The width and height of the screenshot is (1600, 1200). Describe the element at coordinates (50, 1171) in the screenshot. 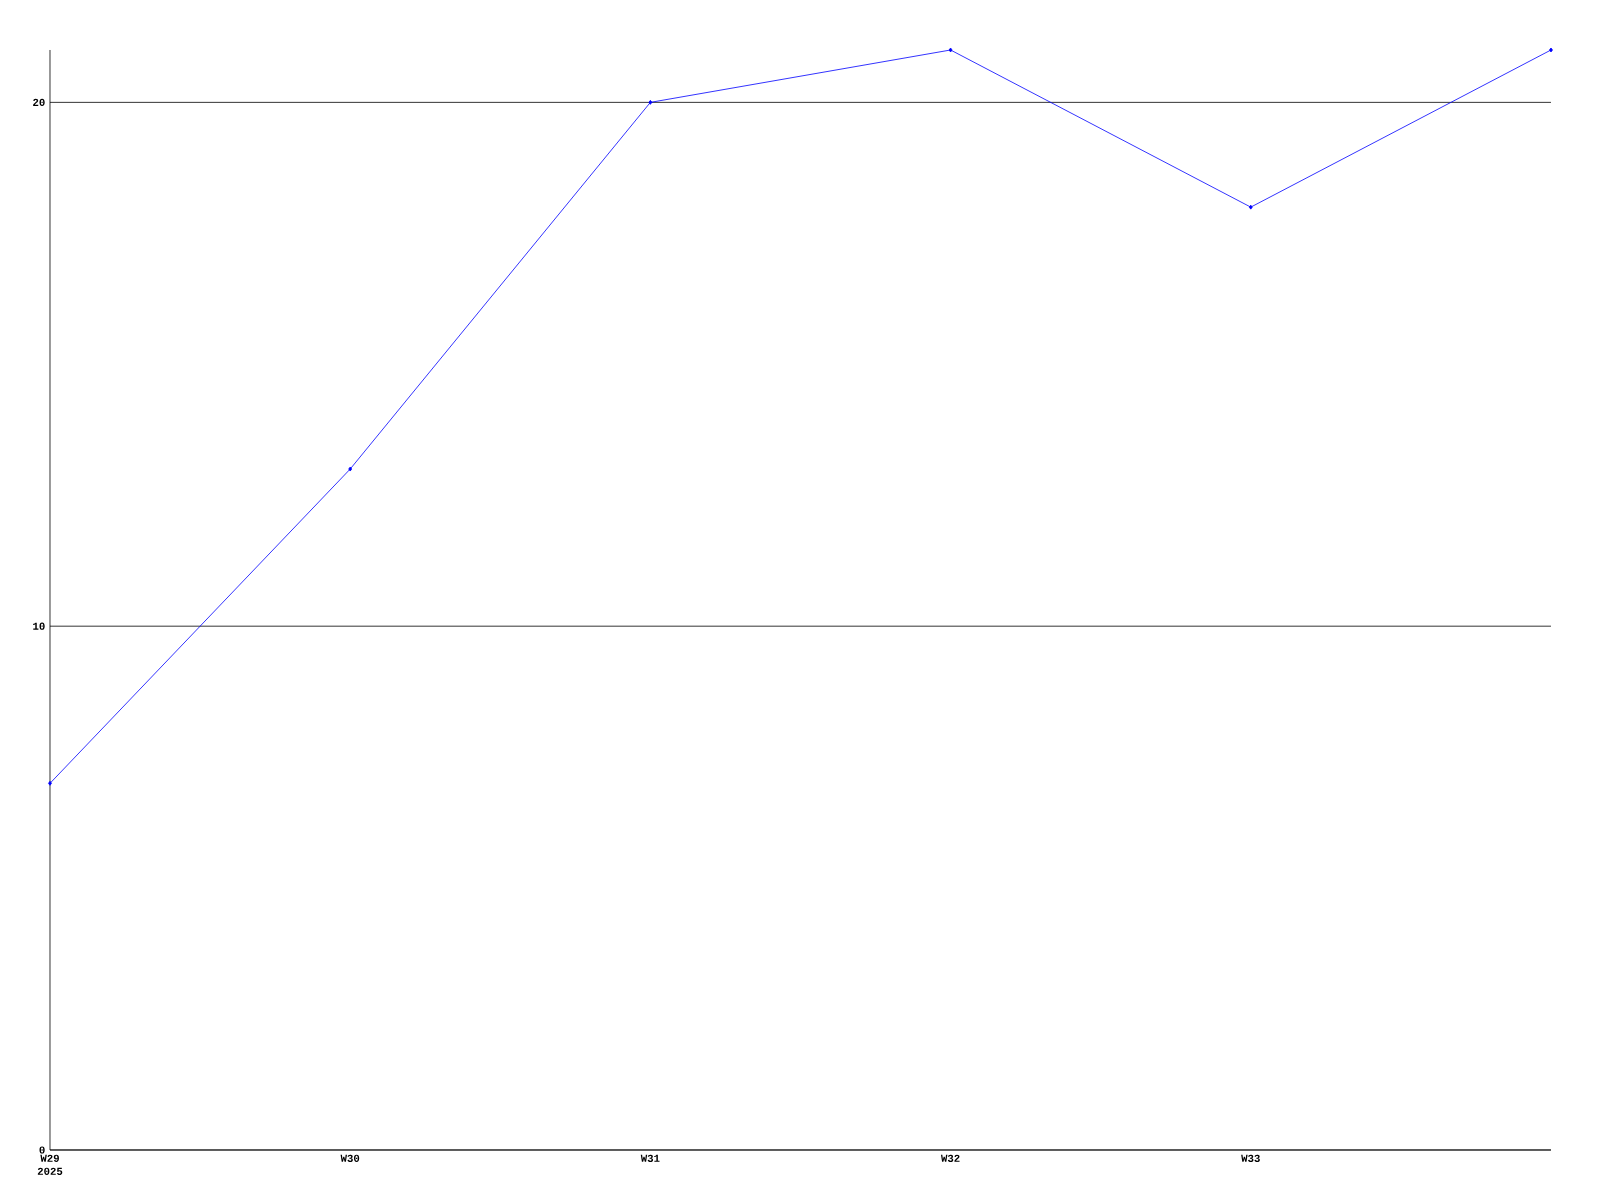

I see `text: 2025` at that location.